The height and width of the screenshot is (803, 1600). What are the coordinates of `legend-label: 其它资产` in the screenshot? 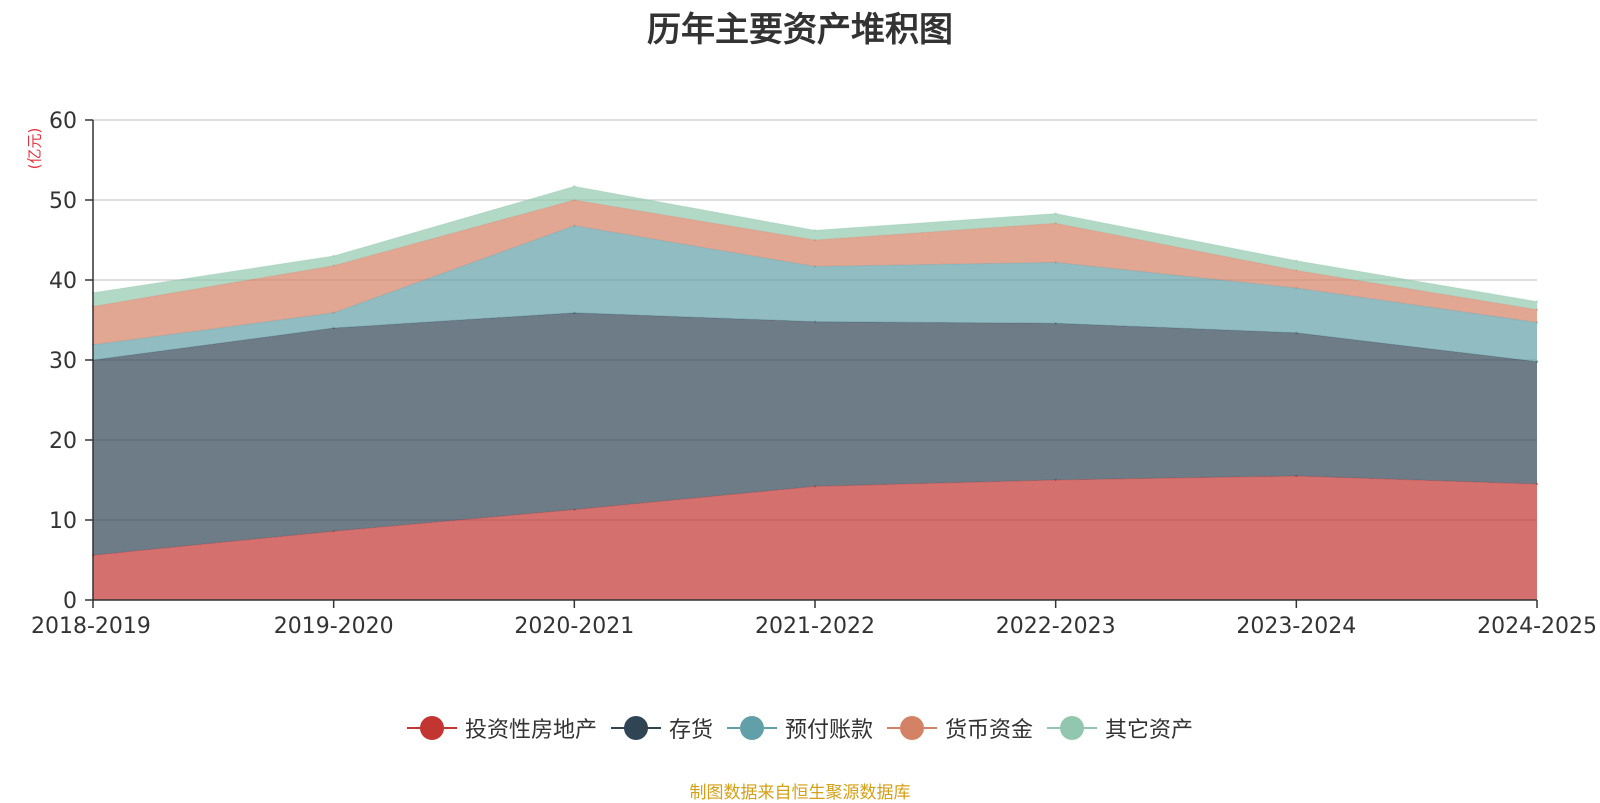 It's located at (1149, 730).